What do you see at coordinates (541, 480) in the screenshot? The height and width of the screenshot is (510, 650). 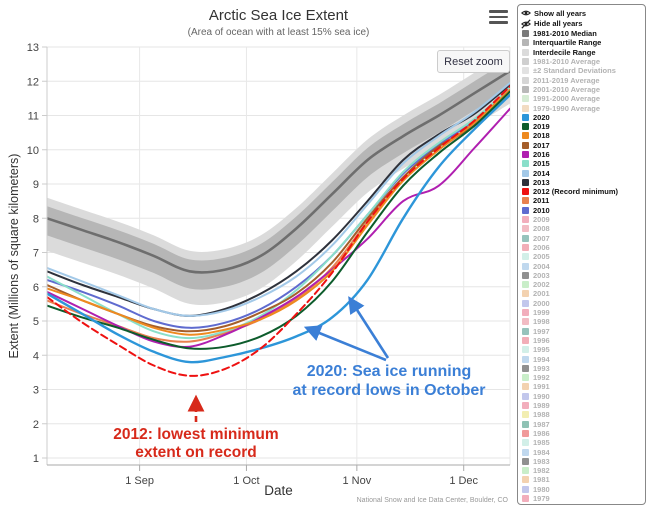 I see `legend-label: 1981` at bounding box center [541, 480].